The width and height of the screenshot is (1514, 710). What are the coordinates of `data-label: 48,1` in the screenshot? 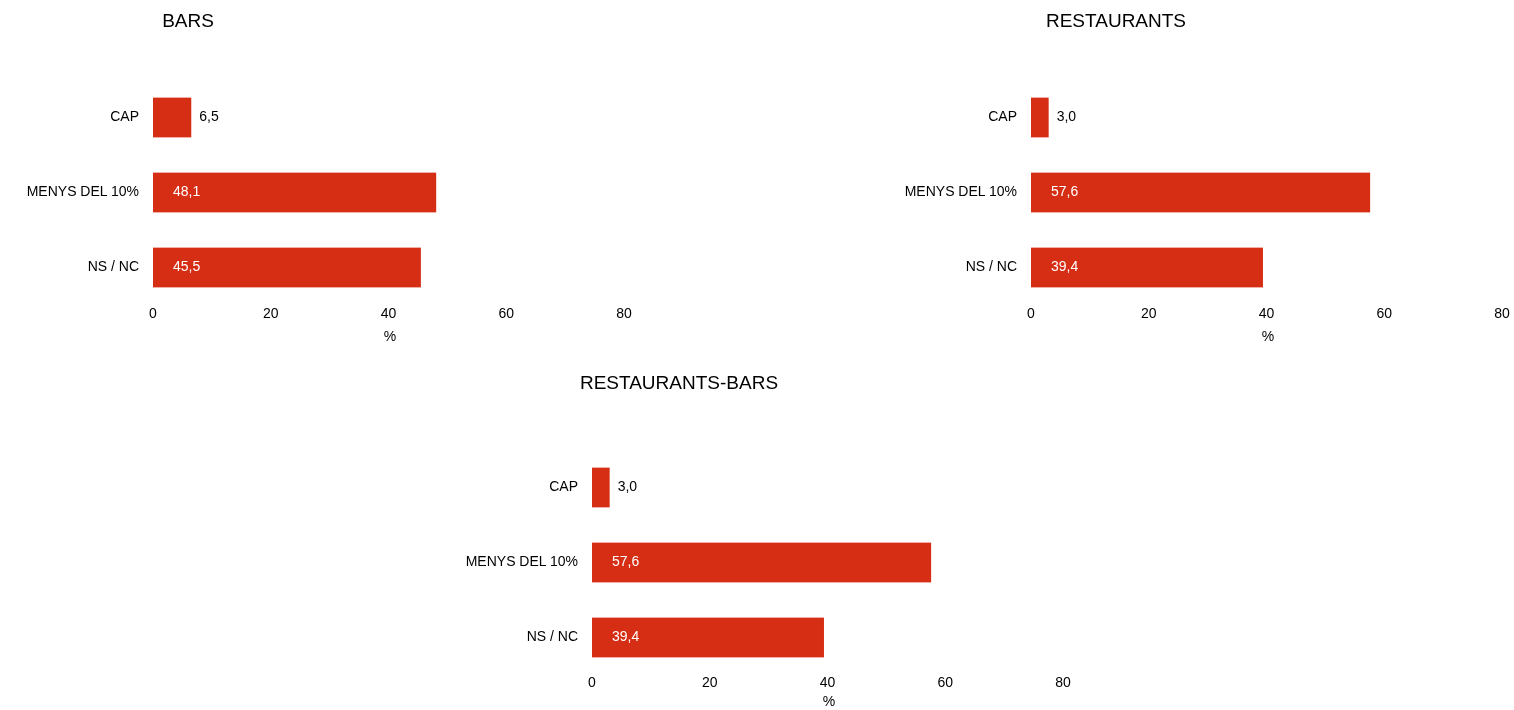 It's located at (187, 191).